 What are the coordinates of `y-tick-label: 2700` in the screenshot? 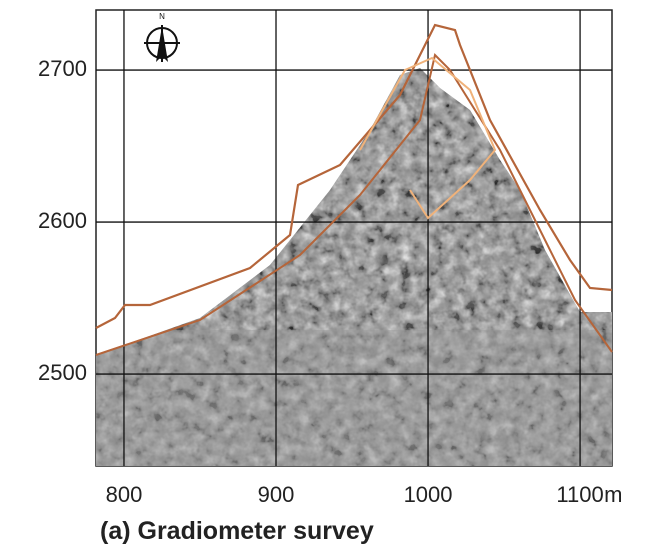 It's located at (62, 68).